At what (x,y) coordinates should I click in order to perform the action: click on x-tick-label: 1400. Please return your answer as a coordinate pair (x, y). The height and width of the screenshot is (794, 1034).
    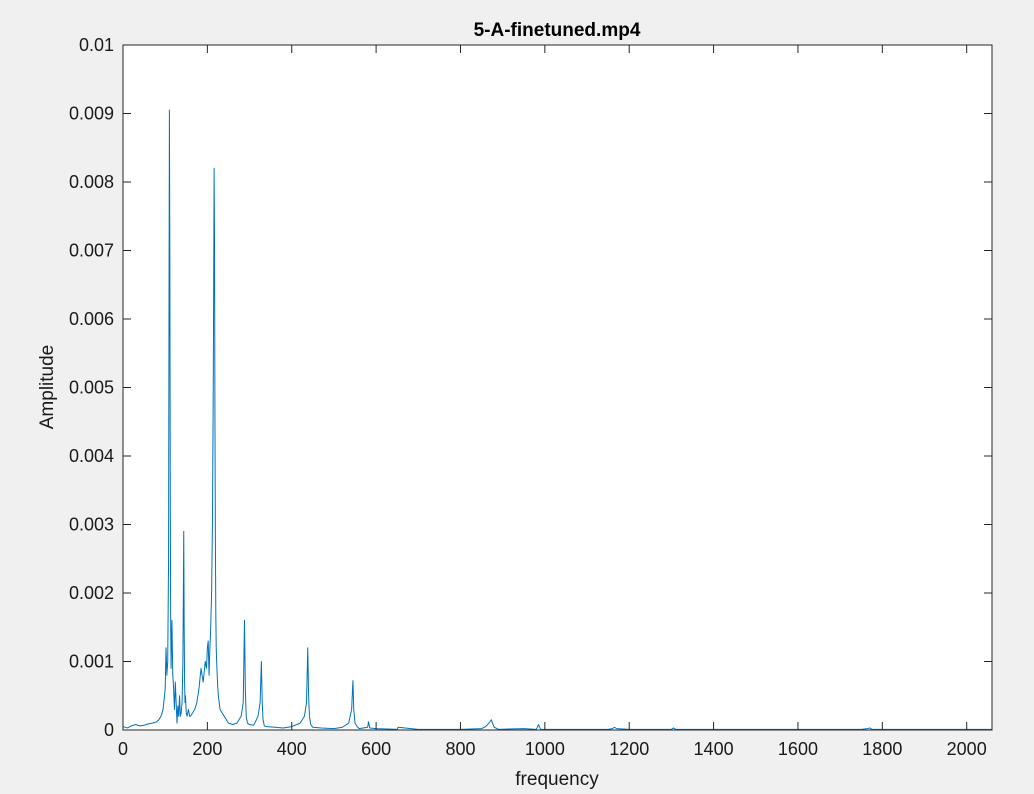
    Looking at the image, I should click on (714, 749).